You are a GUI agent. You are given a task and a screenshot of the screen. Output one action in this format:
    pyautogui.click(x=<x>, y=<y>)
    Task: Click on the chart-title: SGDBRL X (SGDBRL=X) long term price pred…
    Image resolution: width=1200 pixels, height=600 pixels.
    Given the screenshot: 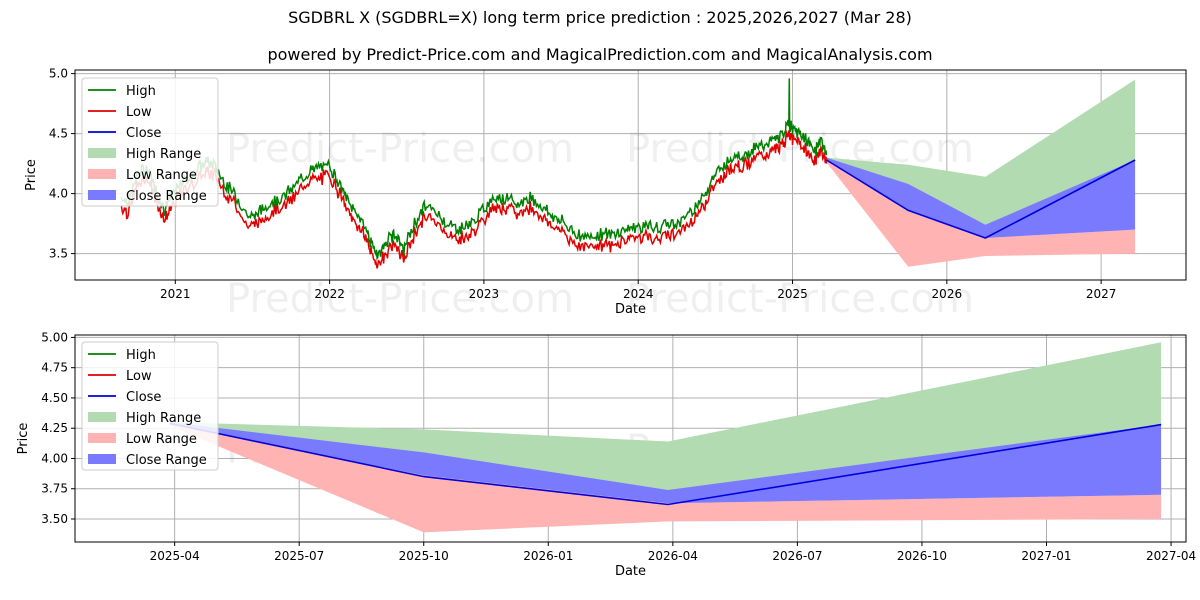 What is the action you would take?
    pyautogui.click(x=600, y=17)
    